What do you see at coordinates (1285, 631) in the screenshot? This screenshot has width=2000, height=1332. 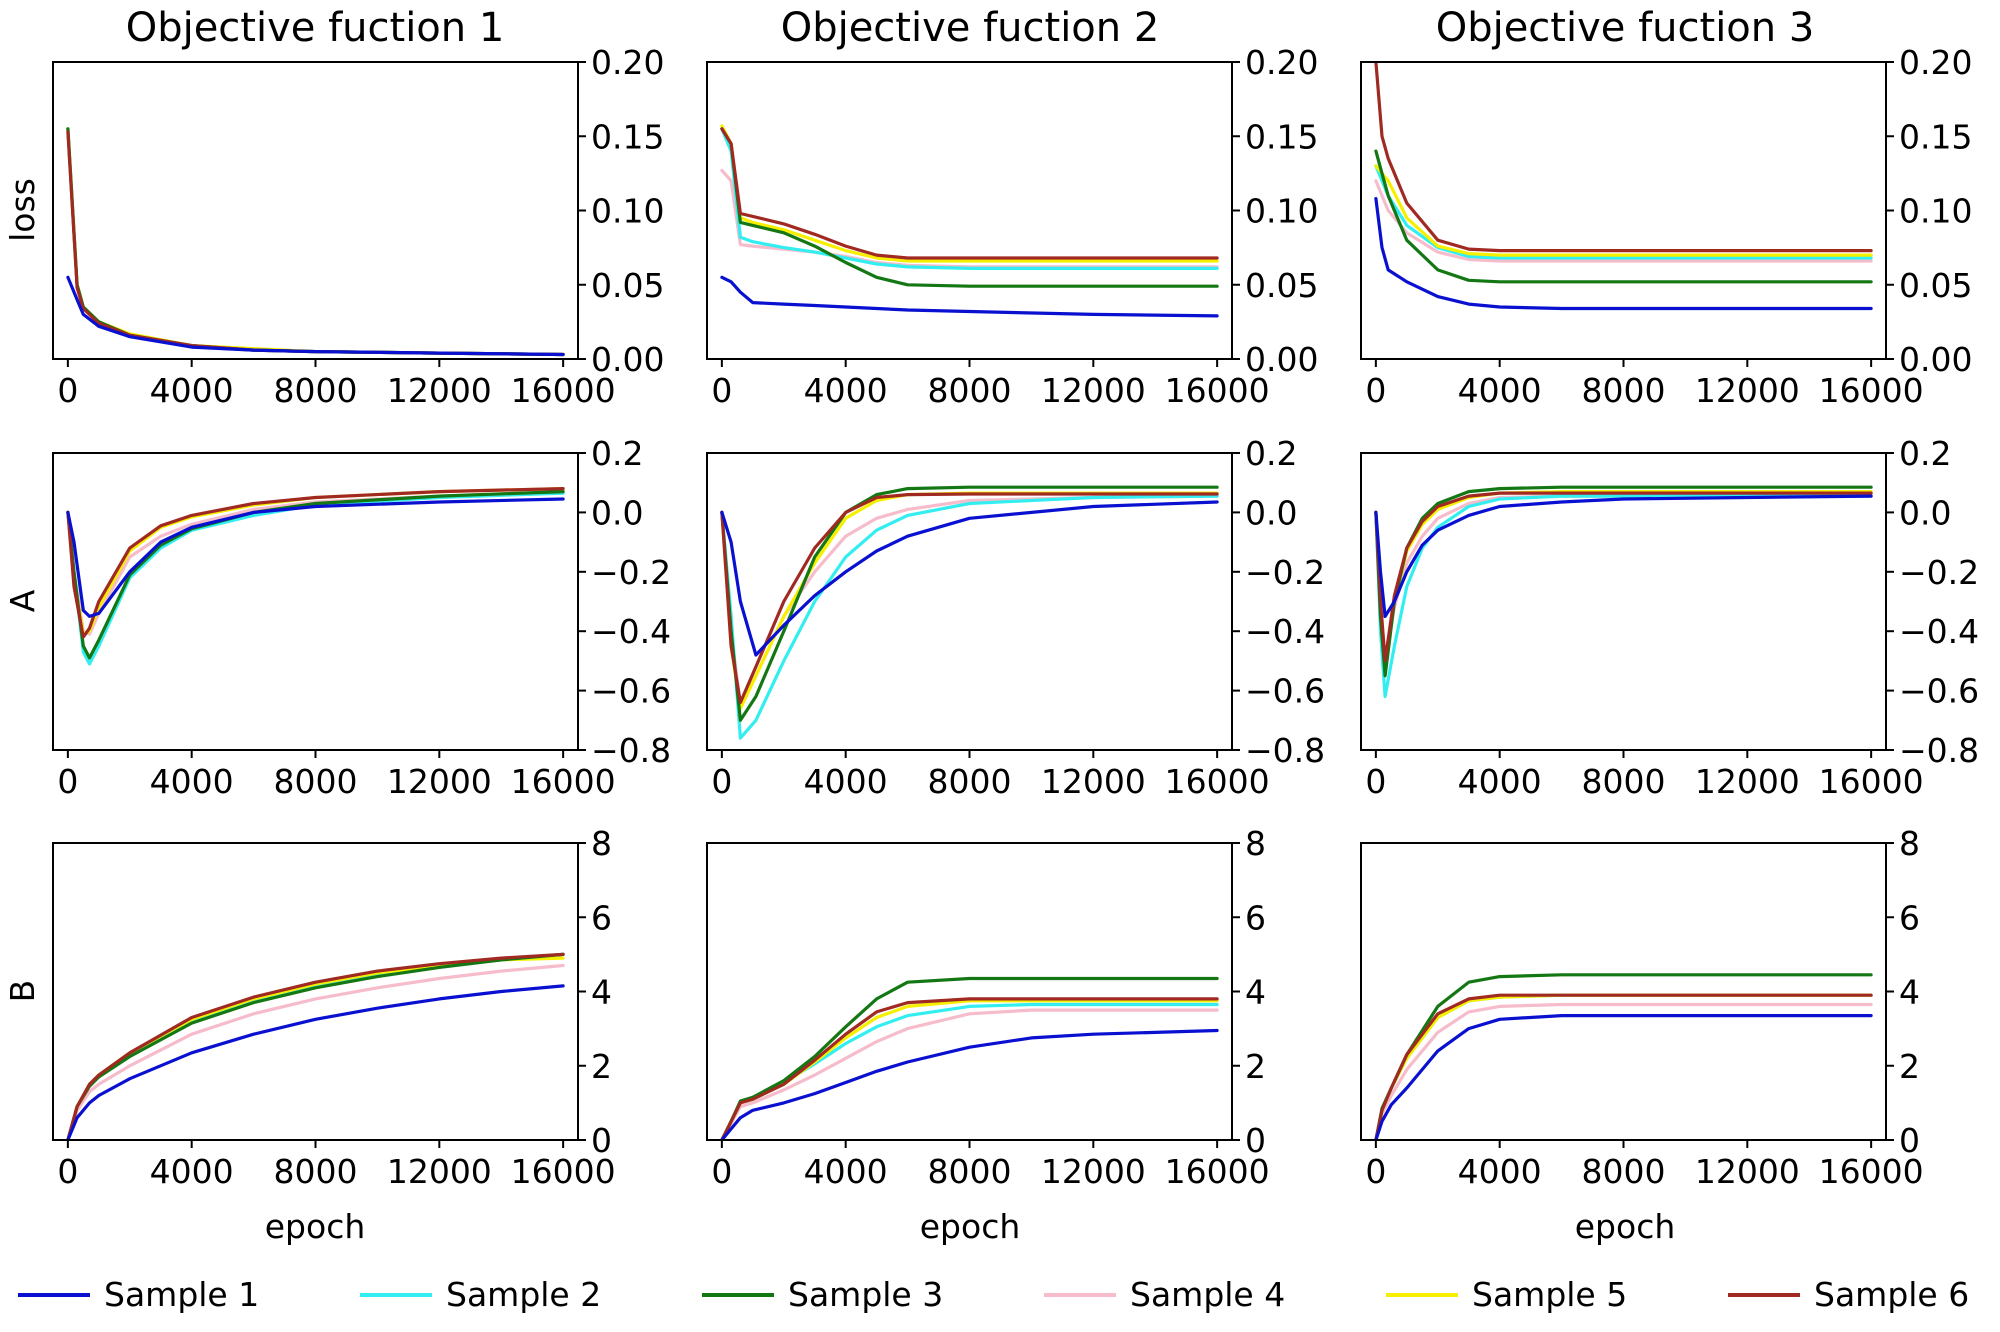 I see `y-tick-label: −0.4` at bounding box center [1285, 631].